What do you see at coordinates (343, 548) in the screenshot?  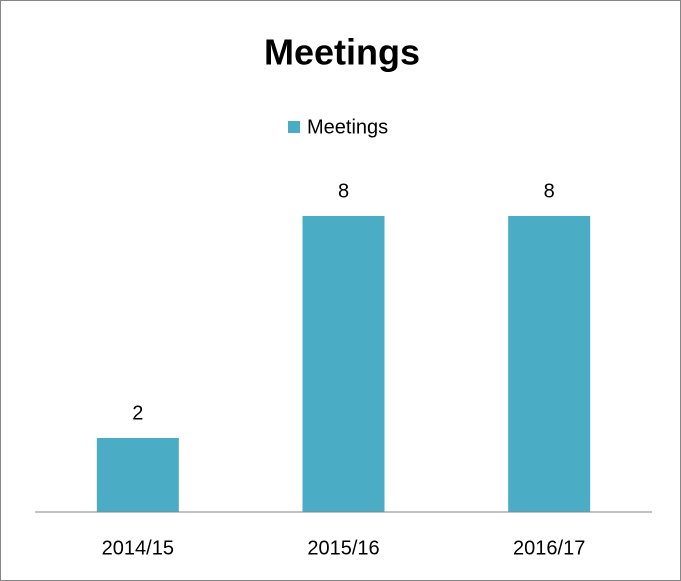 I see `x-tick-label: 2015/16` at bounding box center [343, 548].